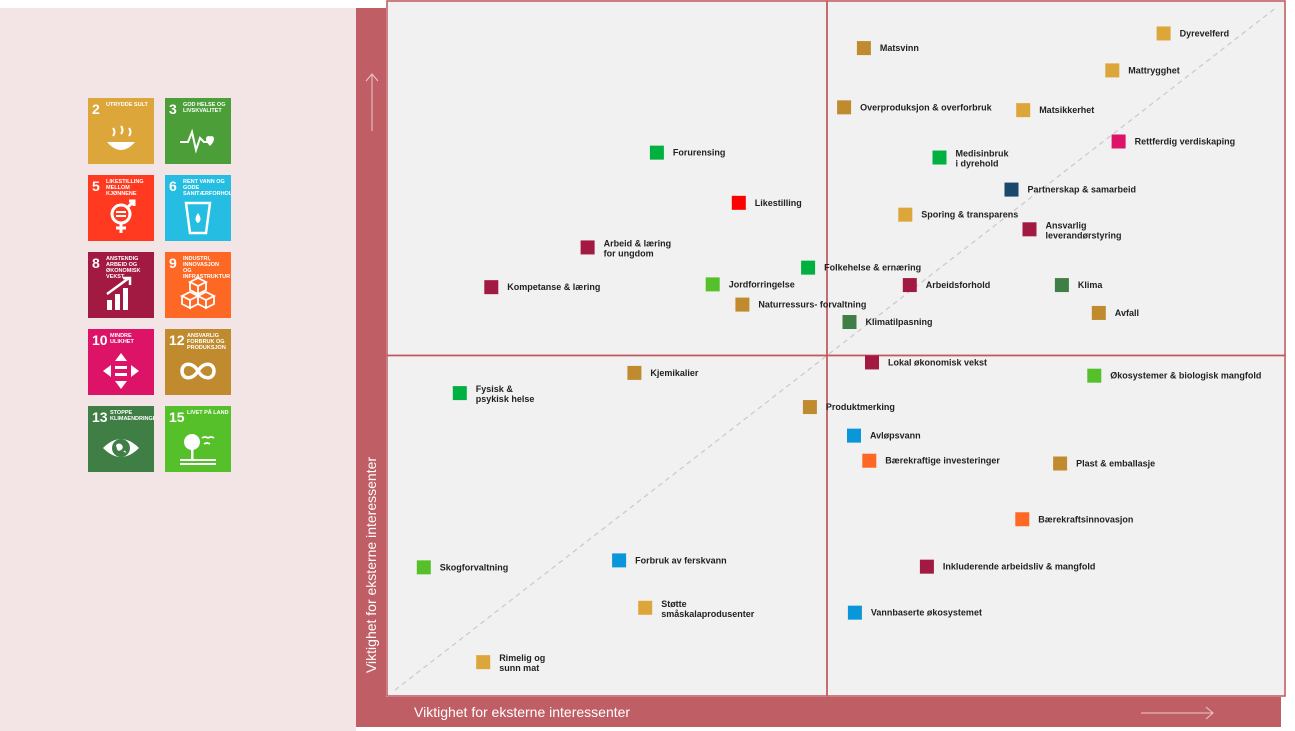  Describe the element at coordinates (1091, 285) in the screenshot. I see `data-point-label: Klima` at that location.